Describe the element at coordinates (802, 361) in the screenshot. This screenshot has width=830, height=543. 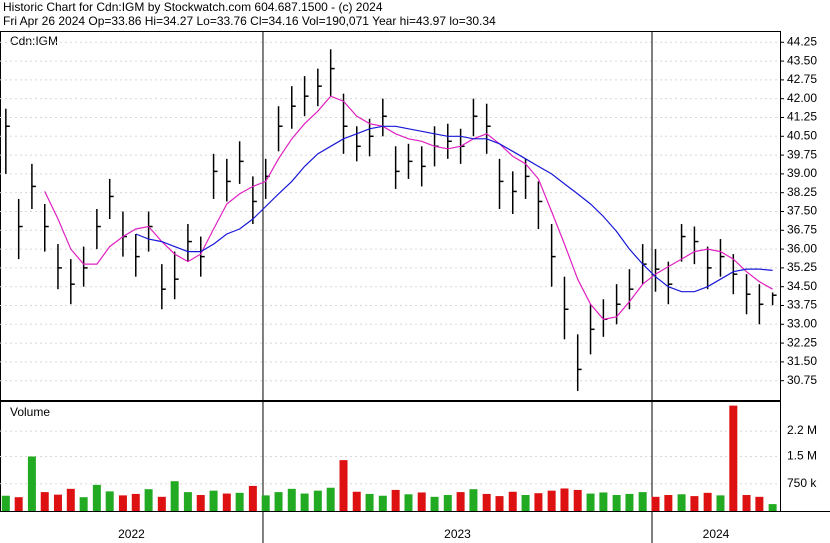
I see `y-tick-label: 31.50` at that location.